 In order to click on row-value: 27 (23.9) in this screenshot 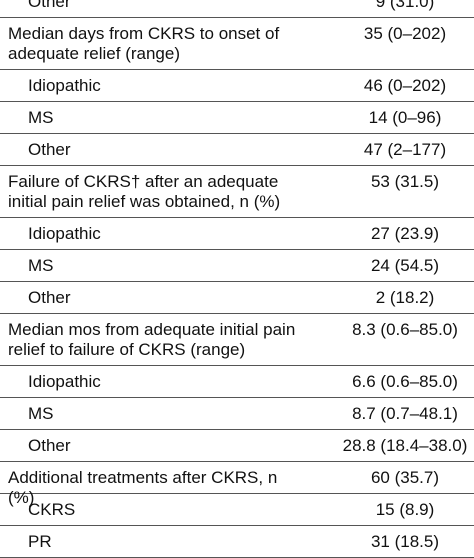, I will do `click(405, 233)`.